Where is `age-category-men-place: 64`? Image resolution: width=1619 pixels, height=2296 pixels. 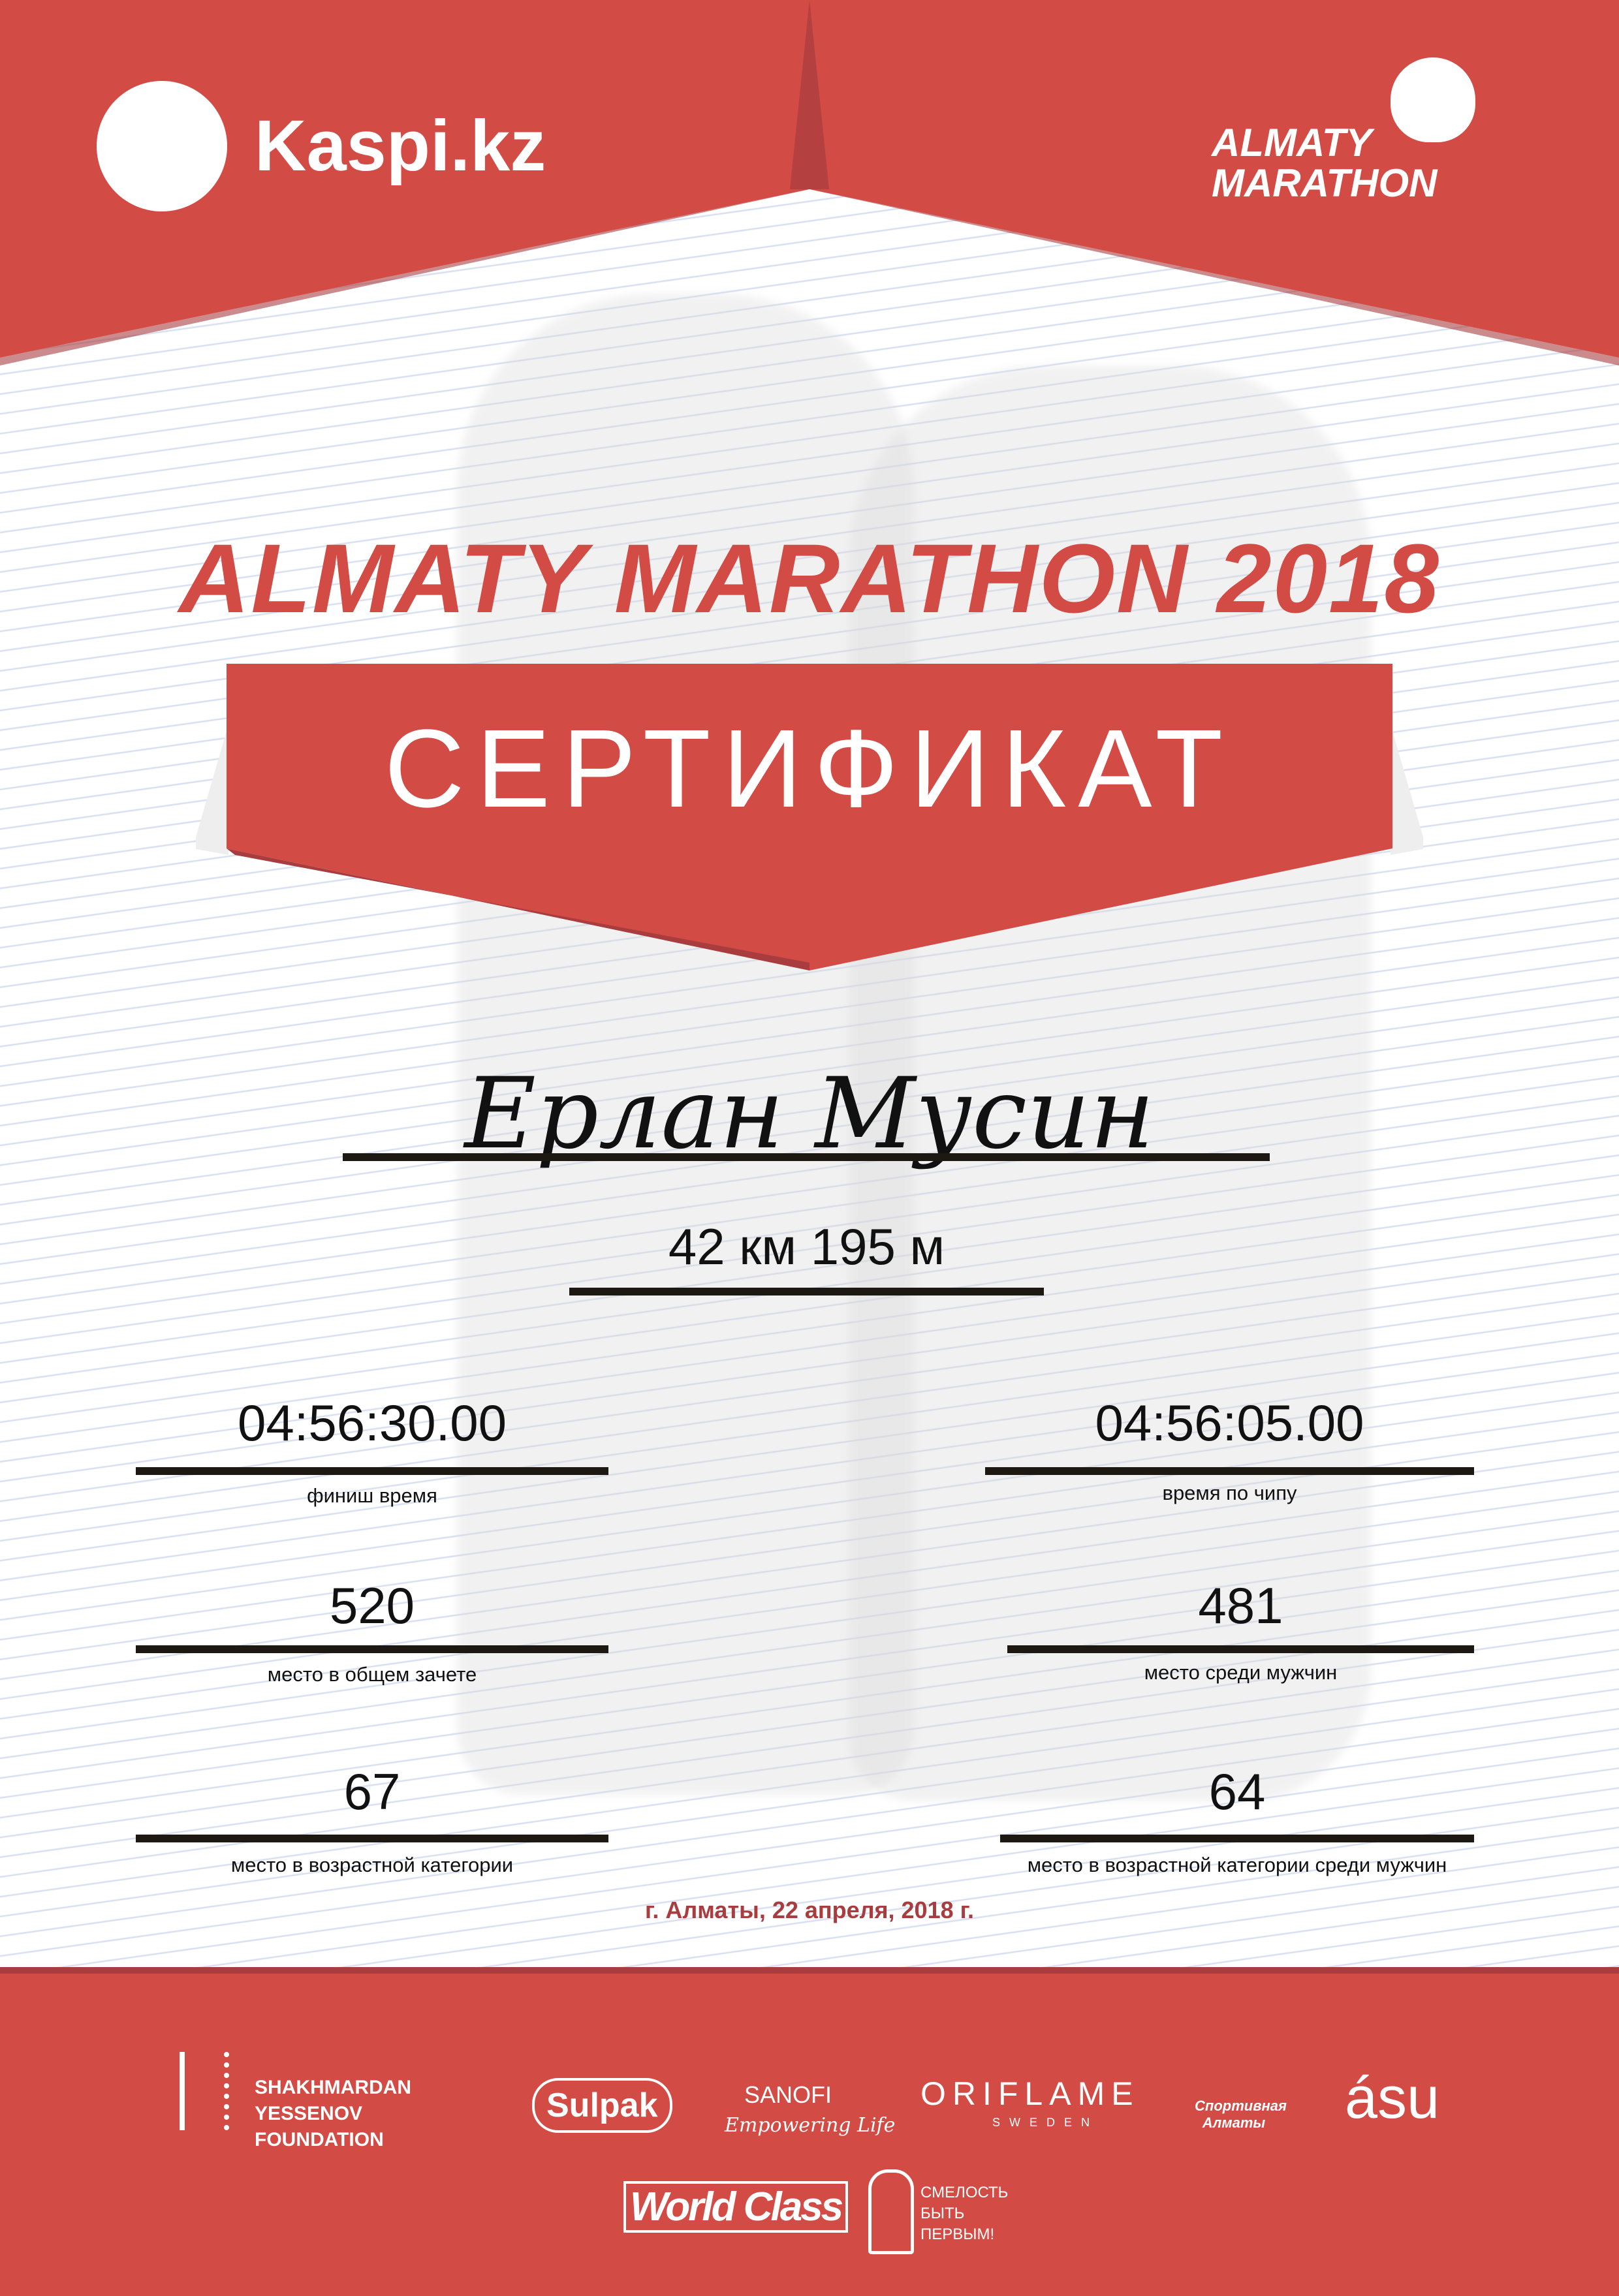 age-category-men-place: 64 is located at coordinates (1237, 1791).